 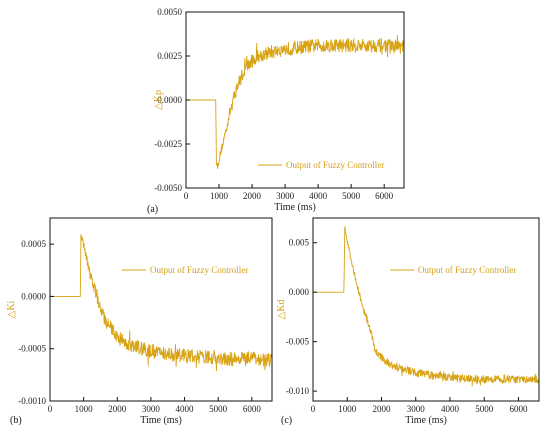 I want to click on y-tick-label: 0.0050, so click(x=169, y=12).